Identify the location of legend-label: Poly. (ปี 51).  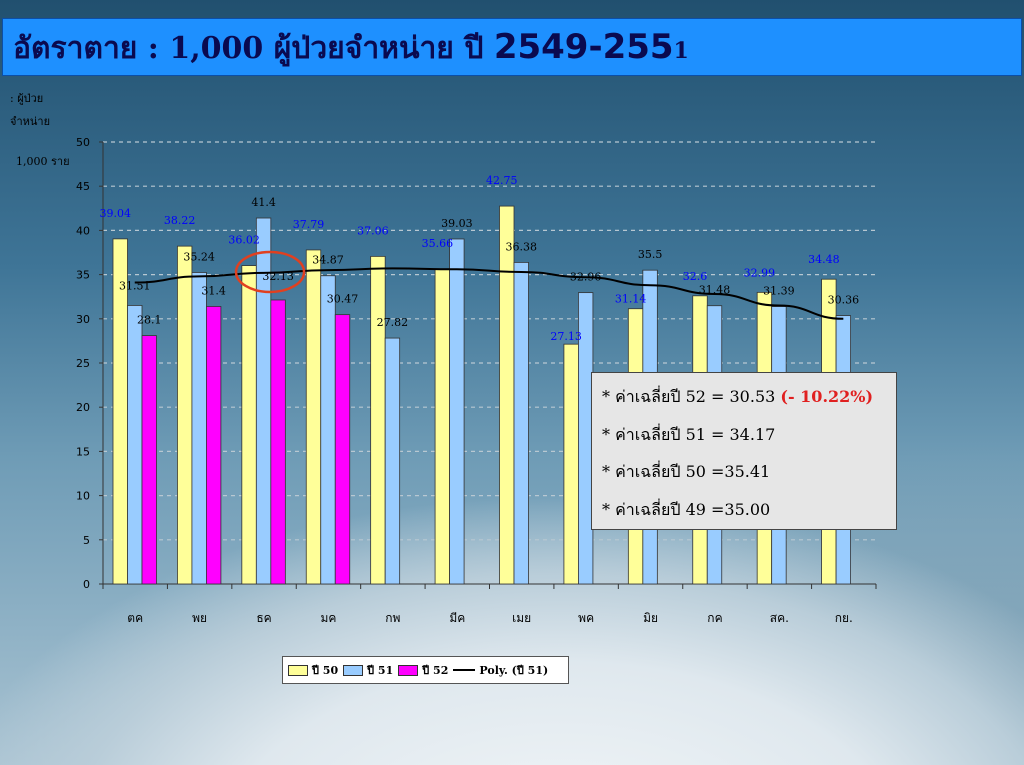
(514, 670).